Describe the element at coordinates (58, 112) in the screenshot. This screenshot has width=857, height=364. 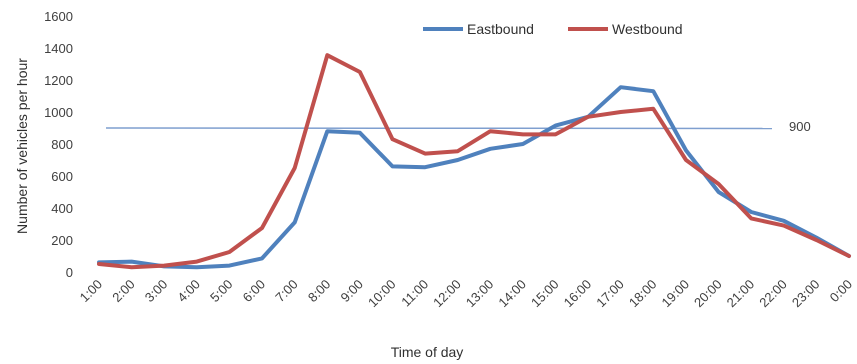
I see `y-tick-label: 1000` at that location.